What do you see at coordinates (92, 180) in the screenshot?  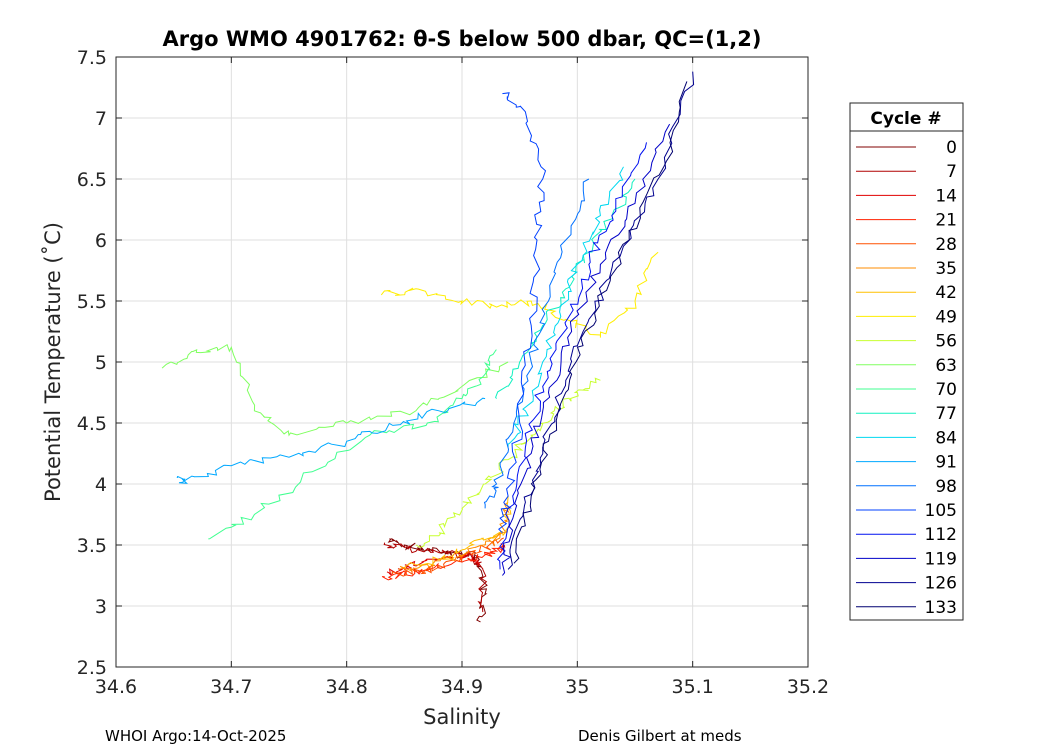 I see `y-tick-label: 6.5` at bounding box center [92, 180].